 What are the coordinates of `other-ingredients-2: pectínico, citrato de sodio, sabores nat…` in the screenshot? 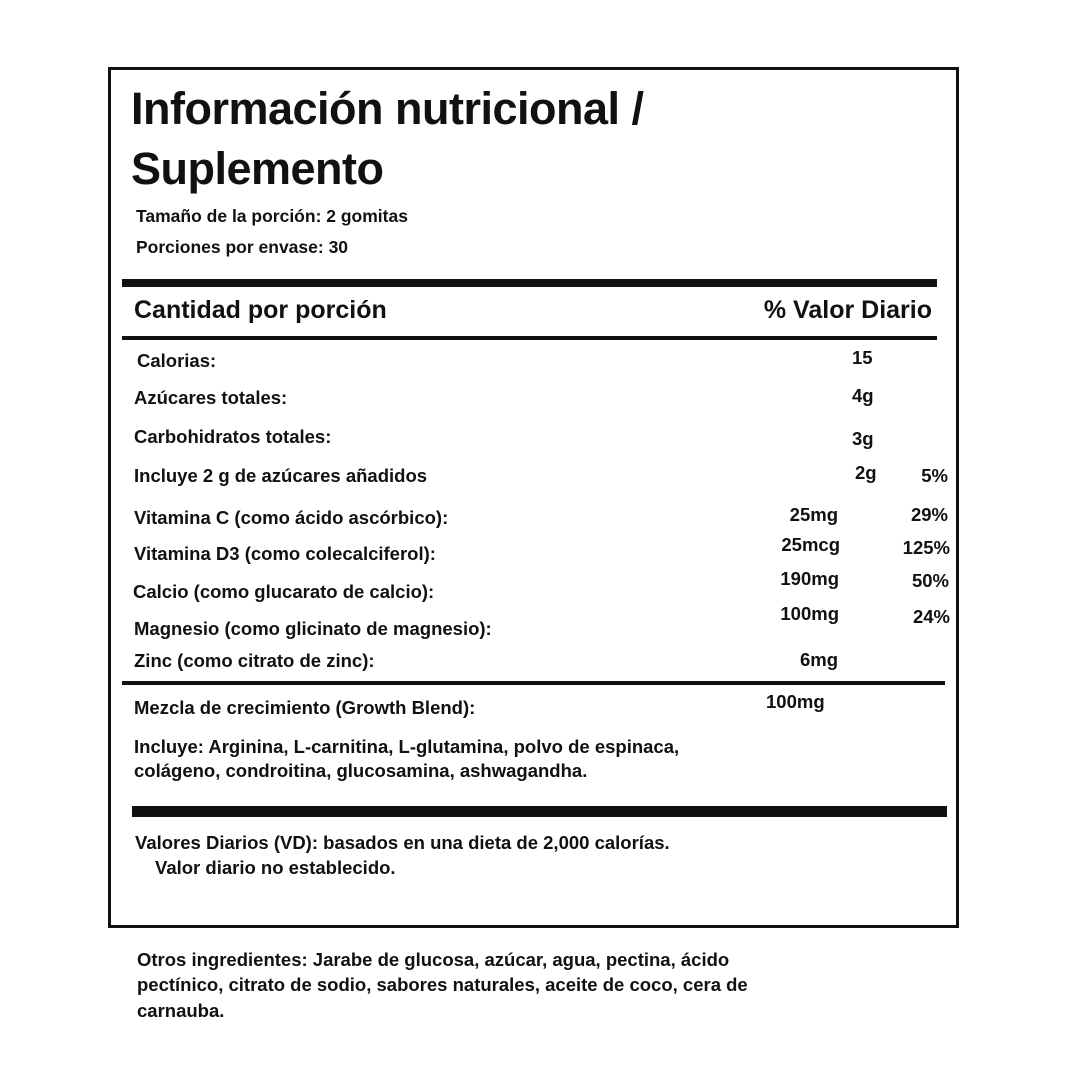 It's located at (442, 984).